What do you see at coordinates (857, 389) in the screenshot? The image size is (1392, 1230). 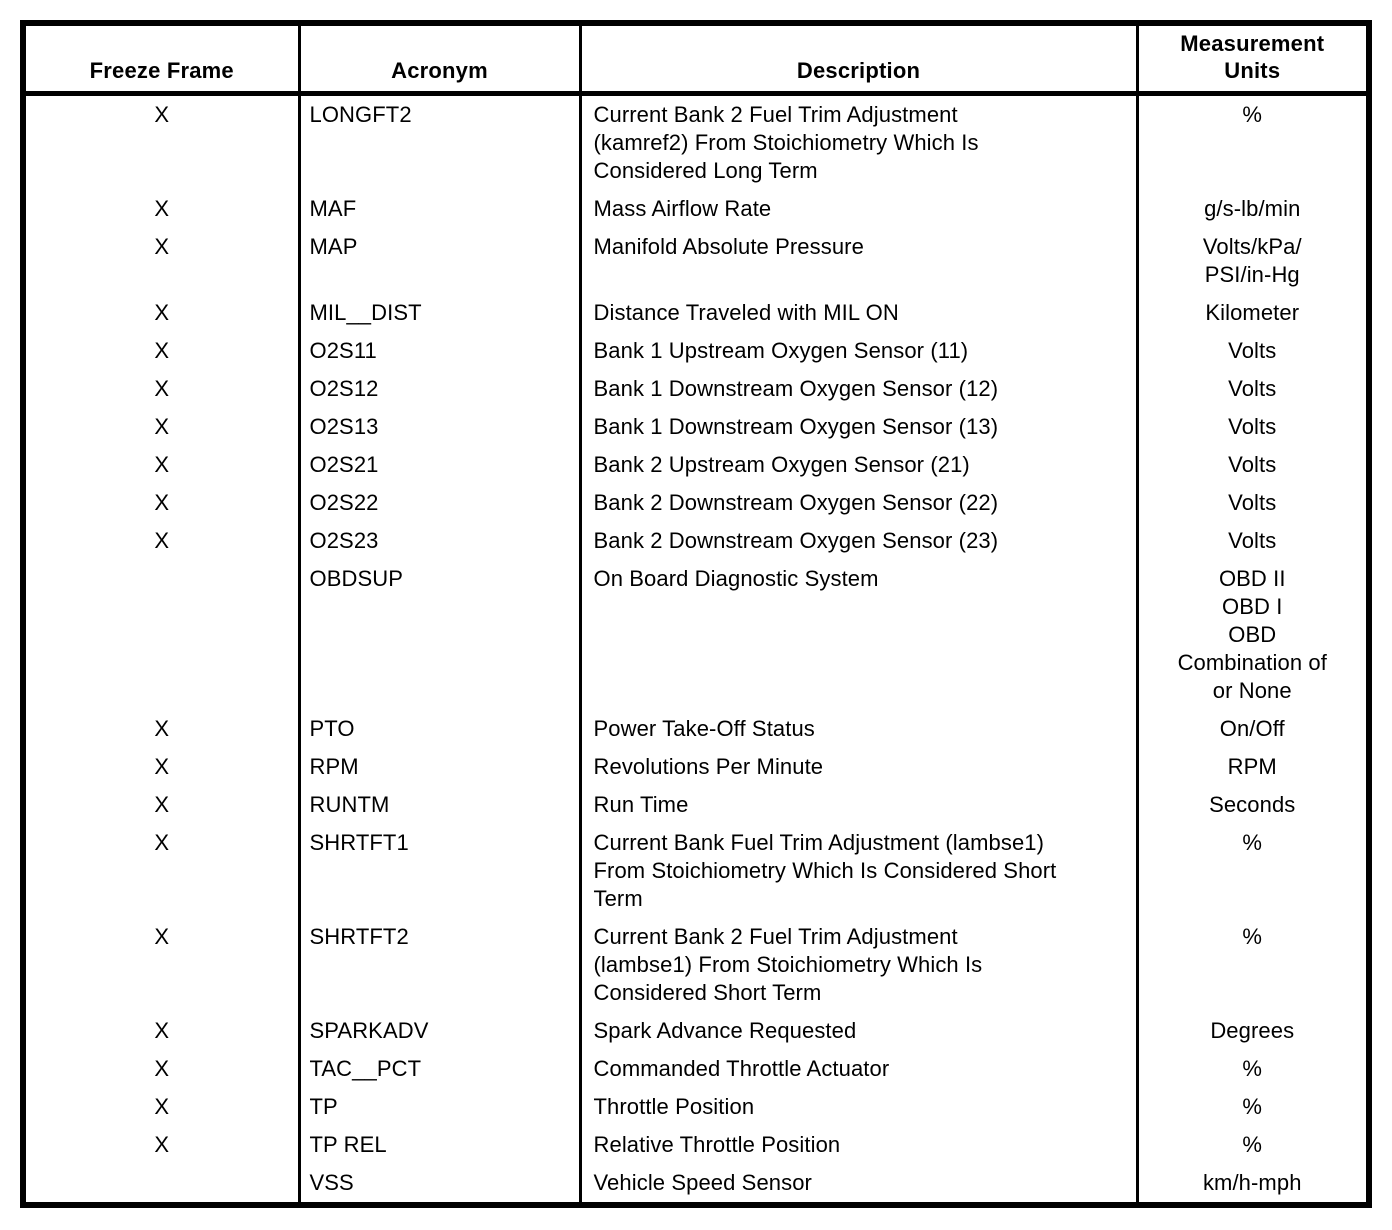 I see `description-cell: Bank 1 Downstream Oxygen Sensor (12)` at bounding box center [857, 389].